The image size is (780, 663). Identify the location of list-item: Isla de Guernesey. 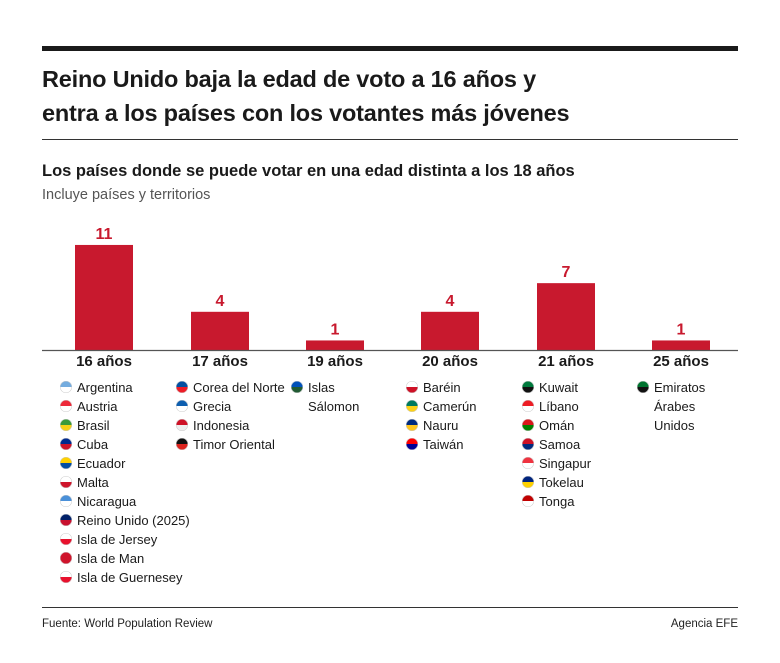
(125, 577).